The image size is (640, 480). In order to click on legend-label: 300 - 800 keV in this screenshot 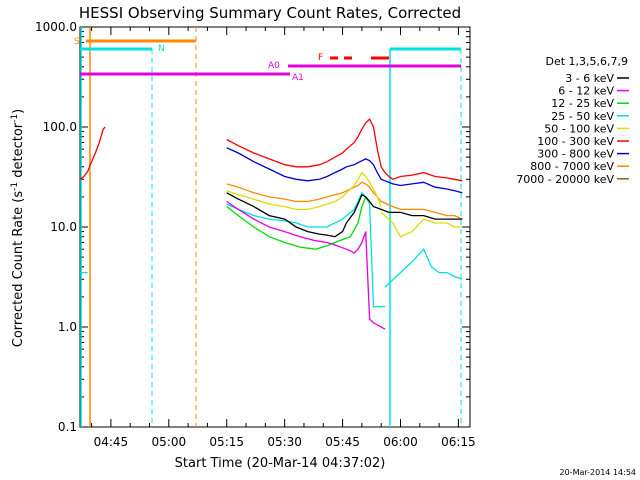, I will do `click(575, 154)`.